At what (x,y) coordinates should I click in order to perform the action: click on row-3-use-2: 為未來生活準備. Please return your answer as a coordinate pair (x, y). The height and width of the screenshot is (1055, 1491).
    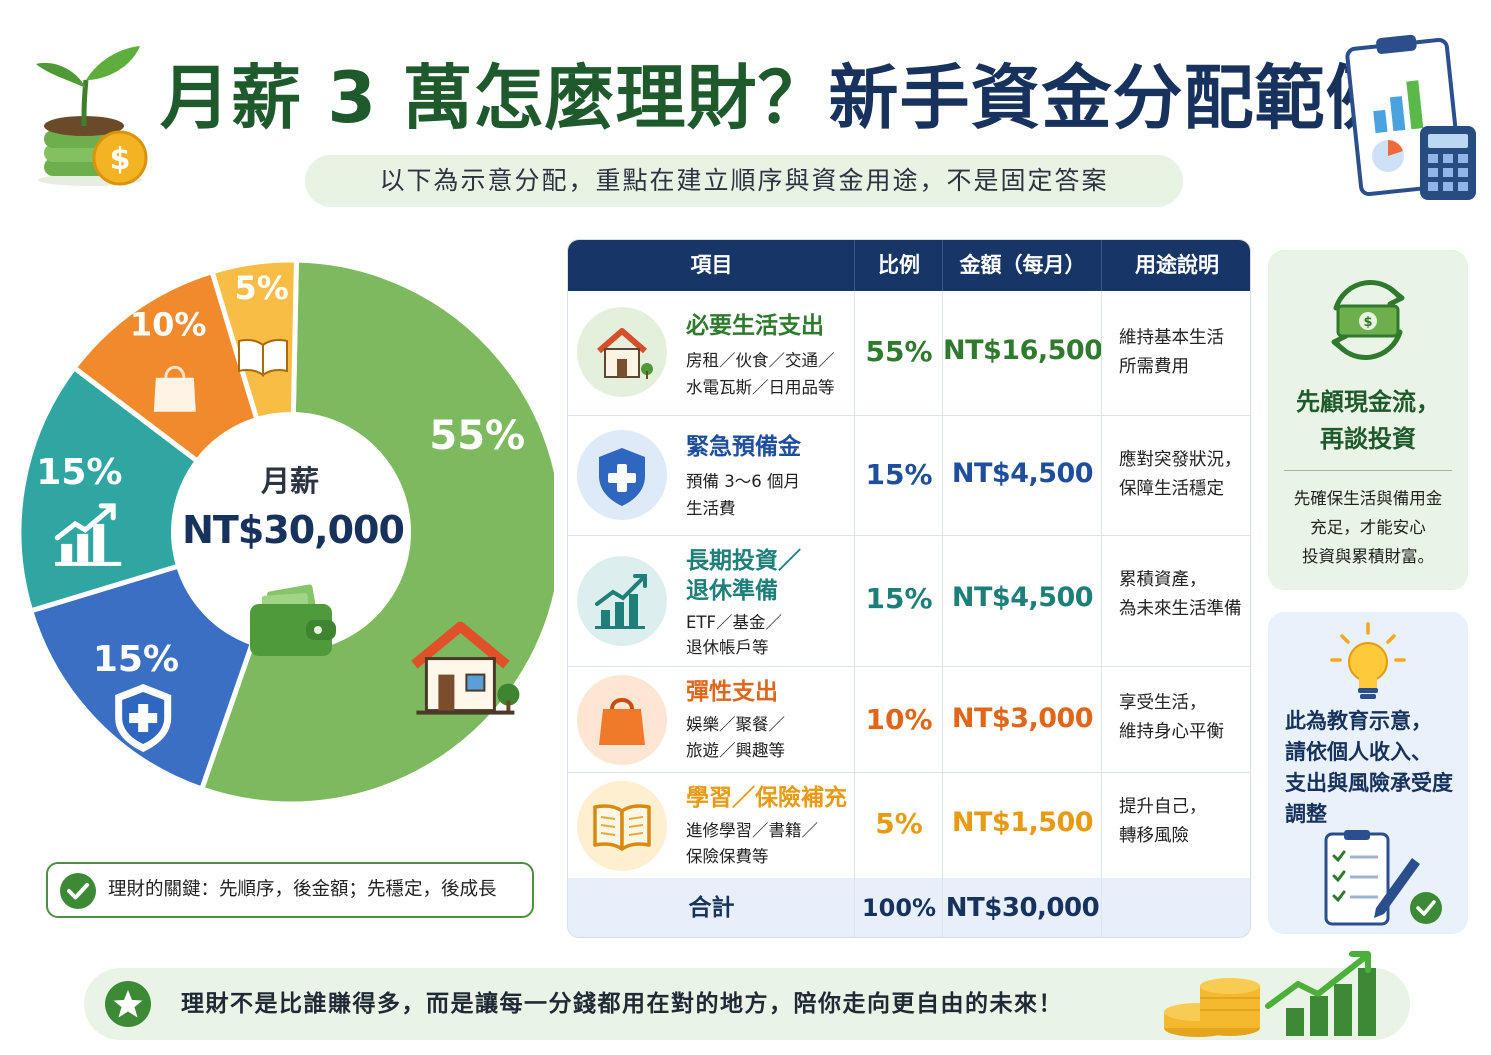
    Looking at the image, I should click on (1180, 609).